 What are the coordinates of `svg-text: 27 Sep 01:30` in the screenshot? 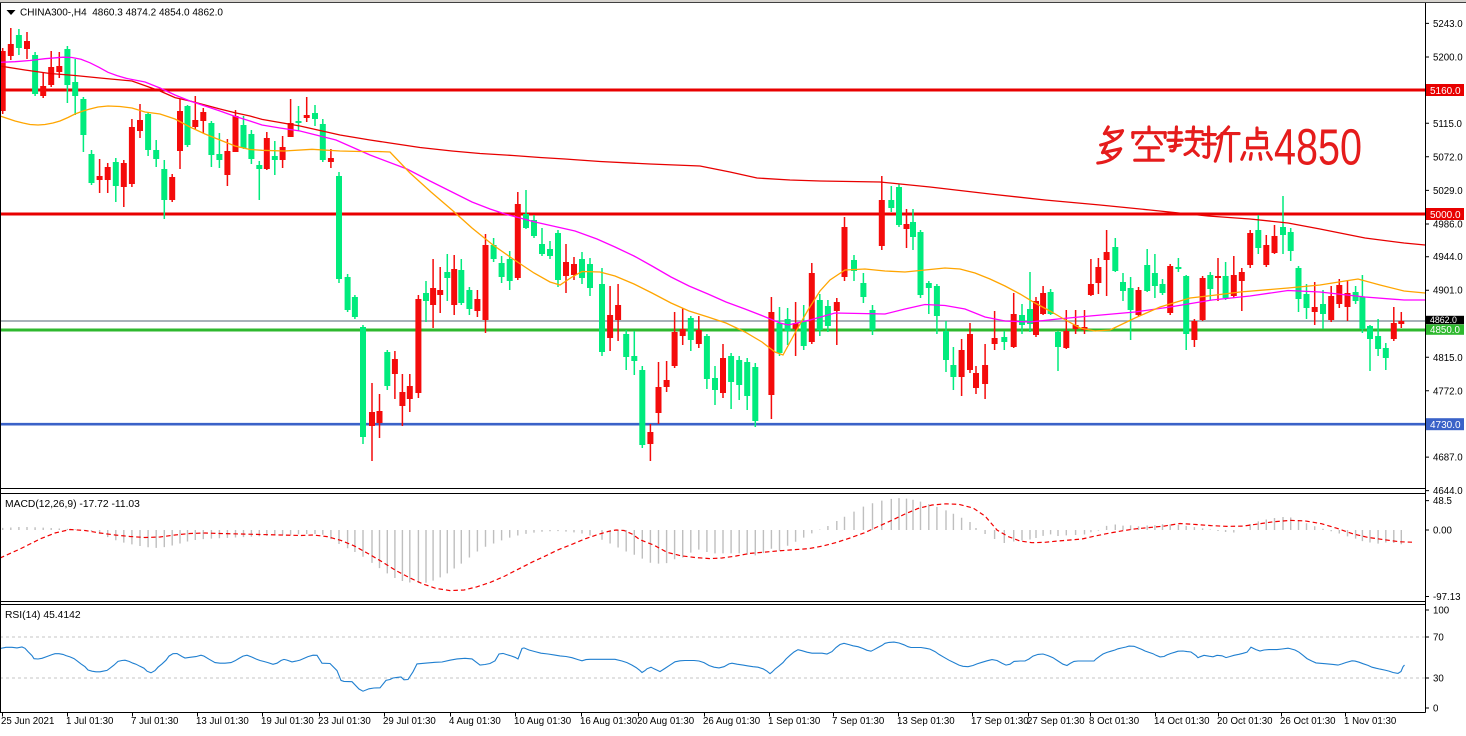 It's located at (1056, 721).